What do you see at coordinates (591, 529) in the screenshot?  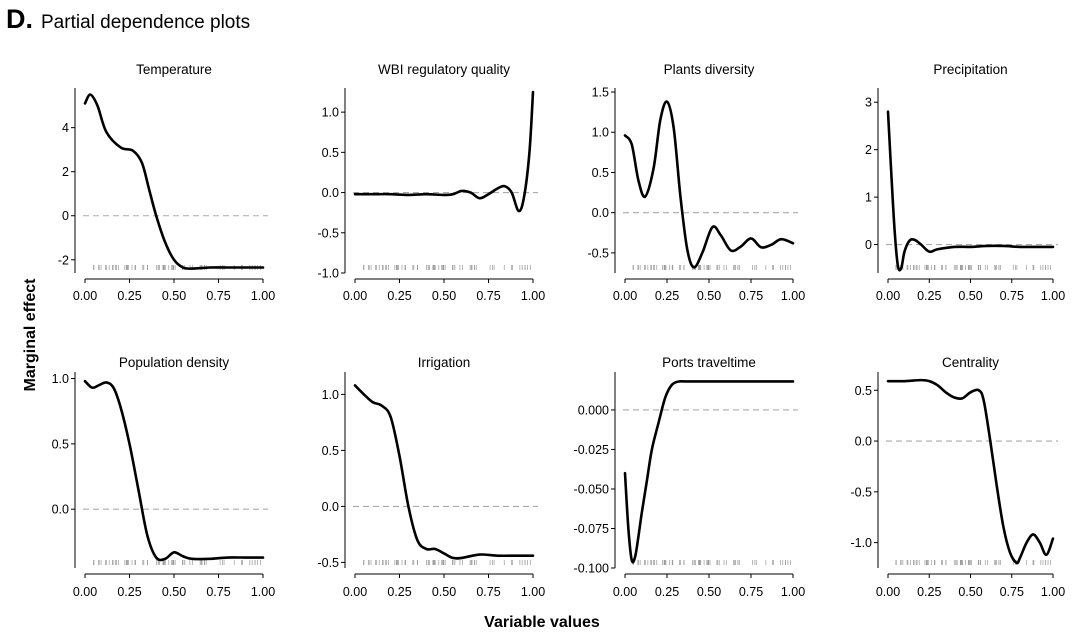 I see `y-tick-label: -0.075` at bounding box center [591, 529].